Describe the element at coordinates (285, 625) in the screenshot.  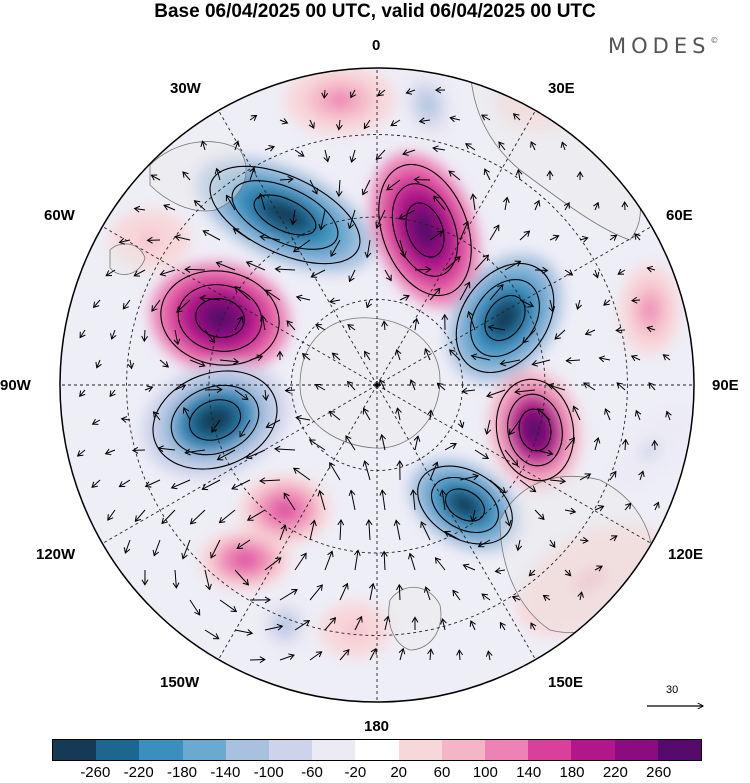
I see `negative-anomaly` at that location.